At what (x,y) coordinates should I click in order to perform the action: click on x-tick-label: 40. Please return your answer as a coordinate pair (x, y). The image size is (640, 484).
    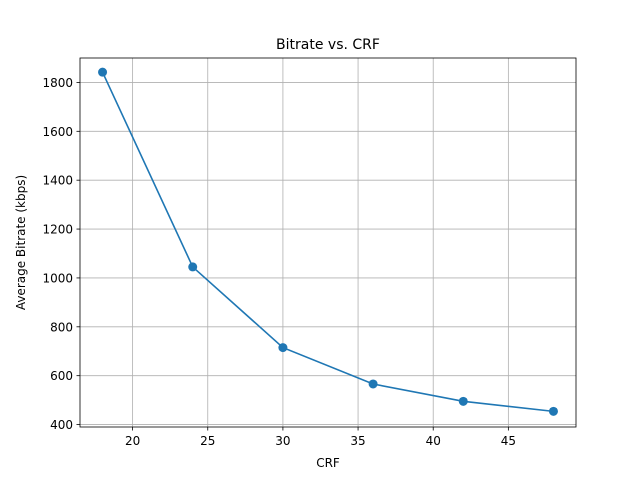
    Looking at the image, I should click on (433, 441).